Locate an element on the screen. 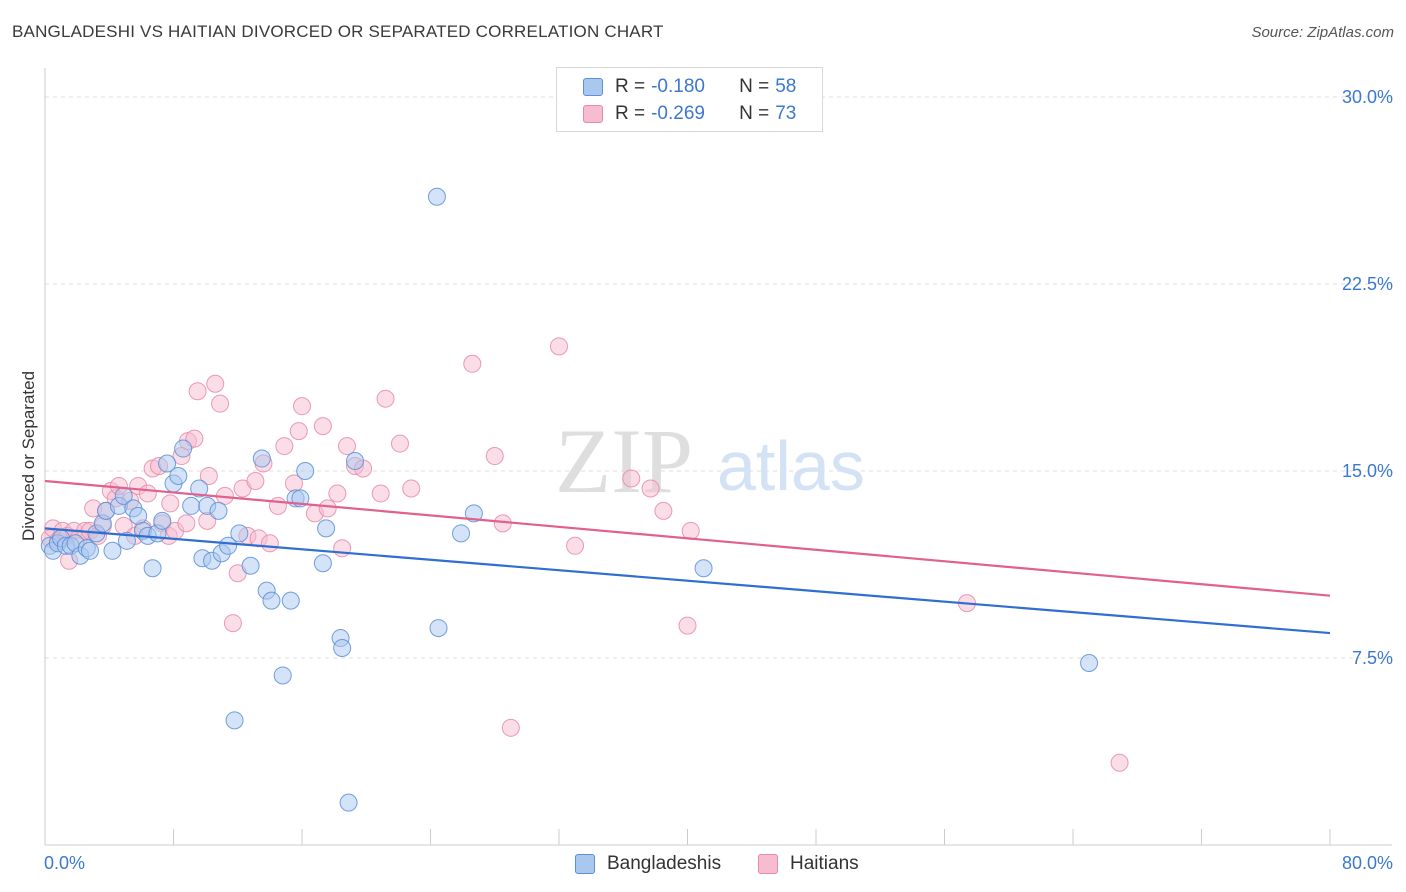 The height and width of the screenshot is (892, 1406). bottom-legend-label-haitians: Haitians is located at coordinates (824, 863).